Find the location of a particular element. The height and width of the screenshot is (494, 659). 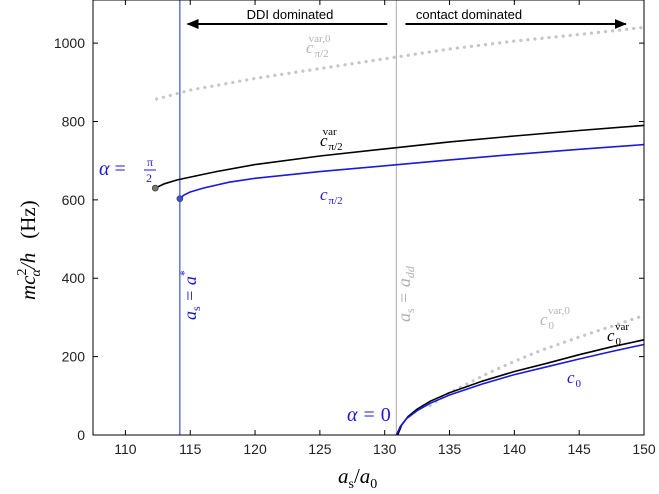

x-tick-label-125: 125 is located at coordinates (320, 449).